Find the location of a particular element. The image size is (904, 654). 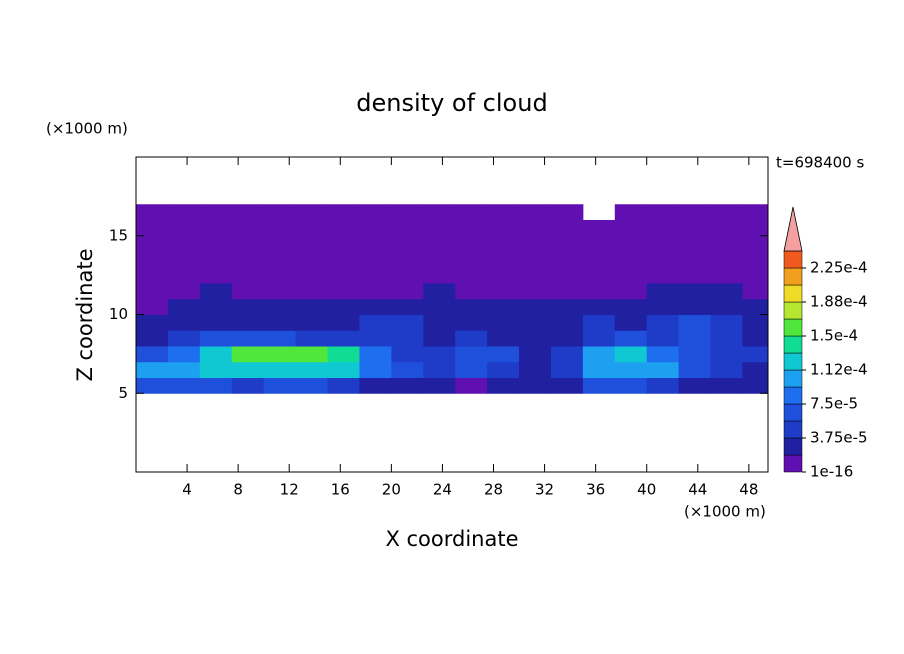

colorbar-tick-label: 1.88e-4 is located at coordinates (839, 302).